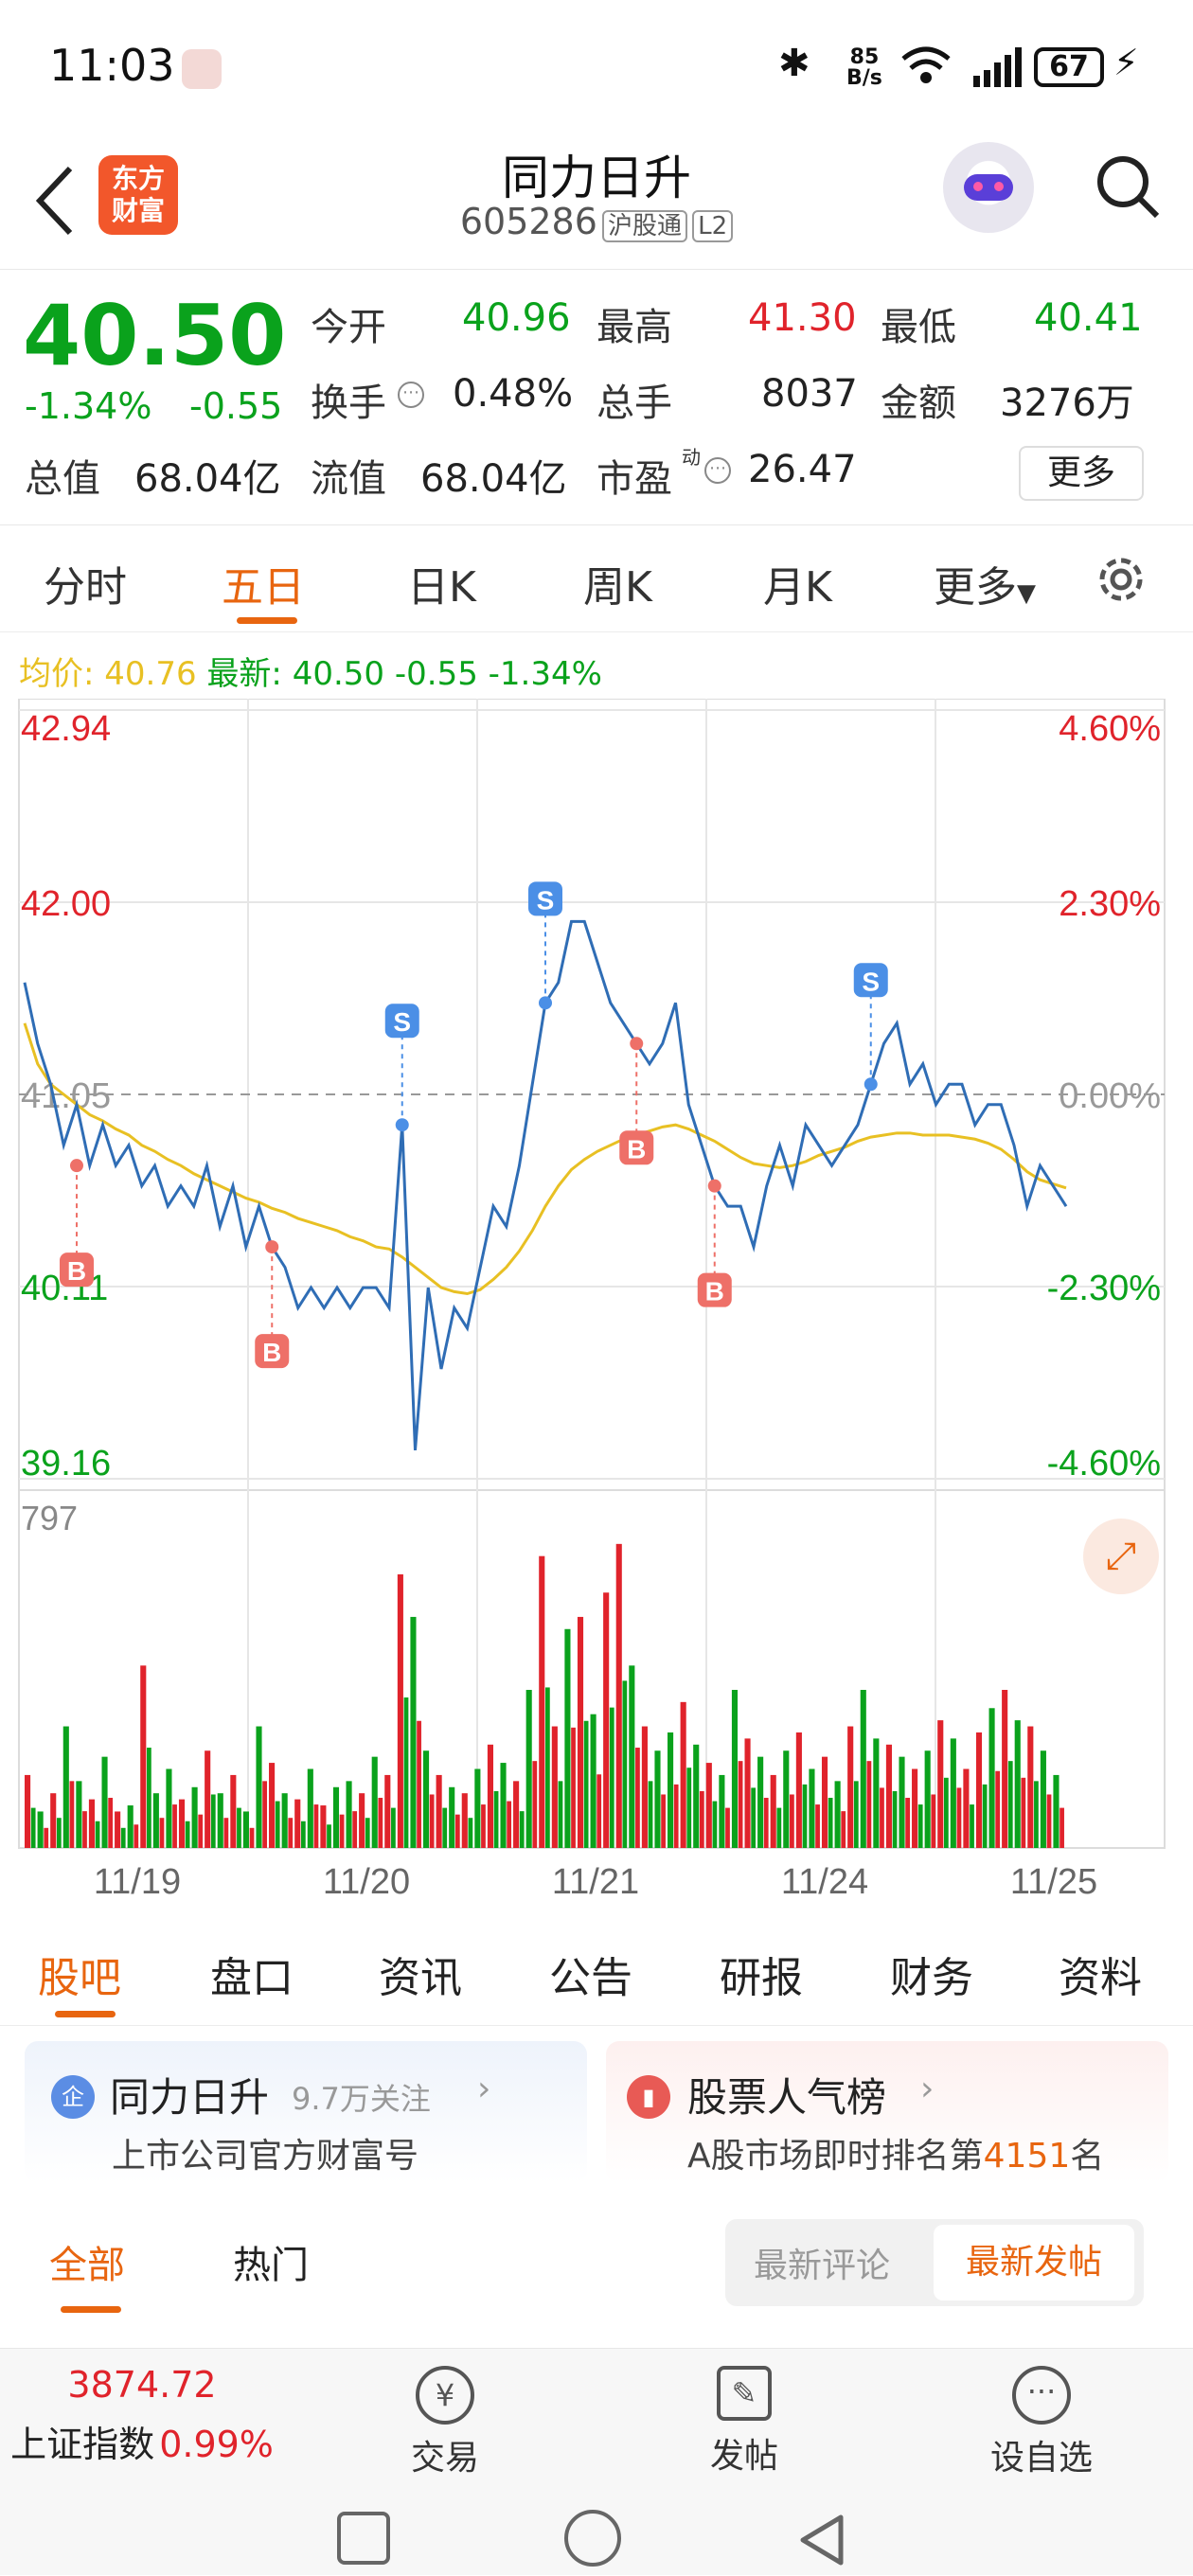 This screenshot has width=1193, height=2576. Describe the element at coordinates (306, 2112) in the screenshot. I see `official-account-card: 企 同力日升 9.7万关注 › 上市公司官方财富号` at that location.